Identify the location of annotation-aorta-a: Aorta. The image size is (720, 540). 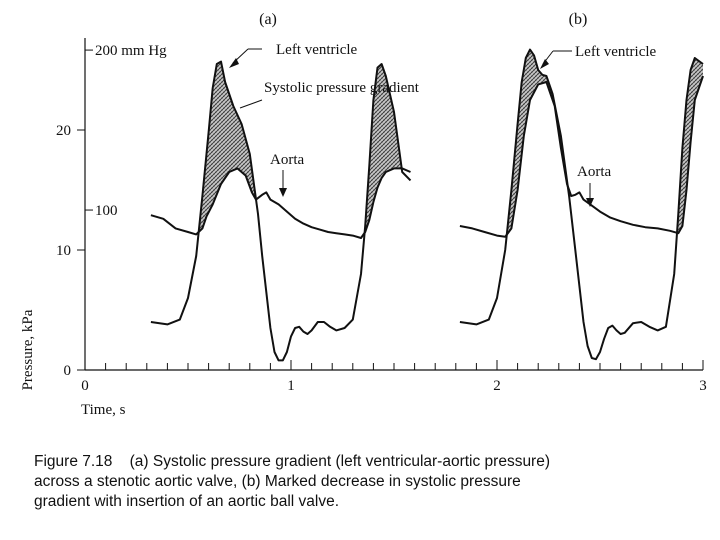
(287, 160).